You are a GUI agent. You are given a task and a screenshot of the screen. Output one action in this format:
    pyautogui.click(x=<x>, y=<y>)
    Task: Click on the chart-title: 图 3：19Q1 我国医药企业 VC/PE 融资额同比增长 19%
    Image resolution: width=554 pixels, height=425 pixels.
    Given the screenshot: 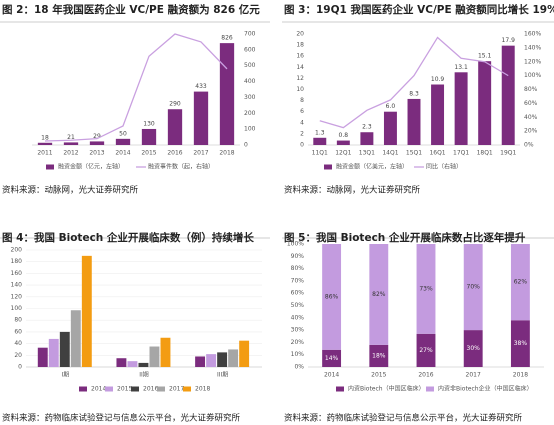 What is the action you would take?
    pyautogui.click(x=419, y=9)
    